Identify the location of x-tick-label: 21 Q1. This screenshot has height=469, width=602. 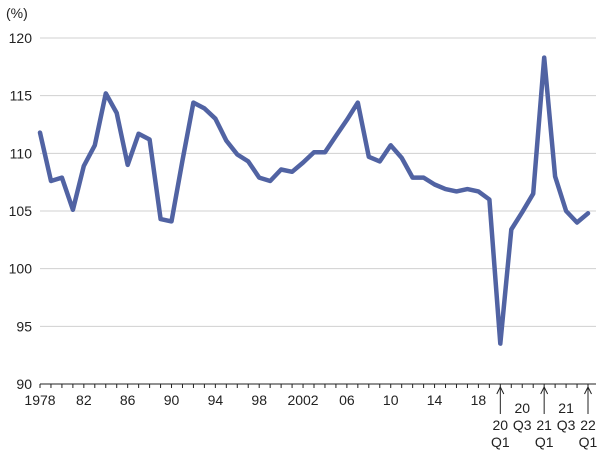
(544, 433).